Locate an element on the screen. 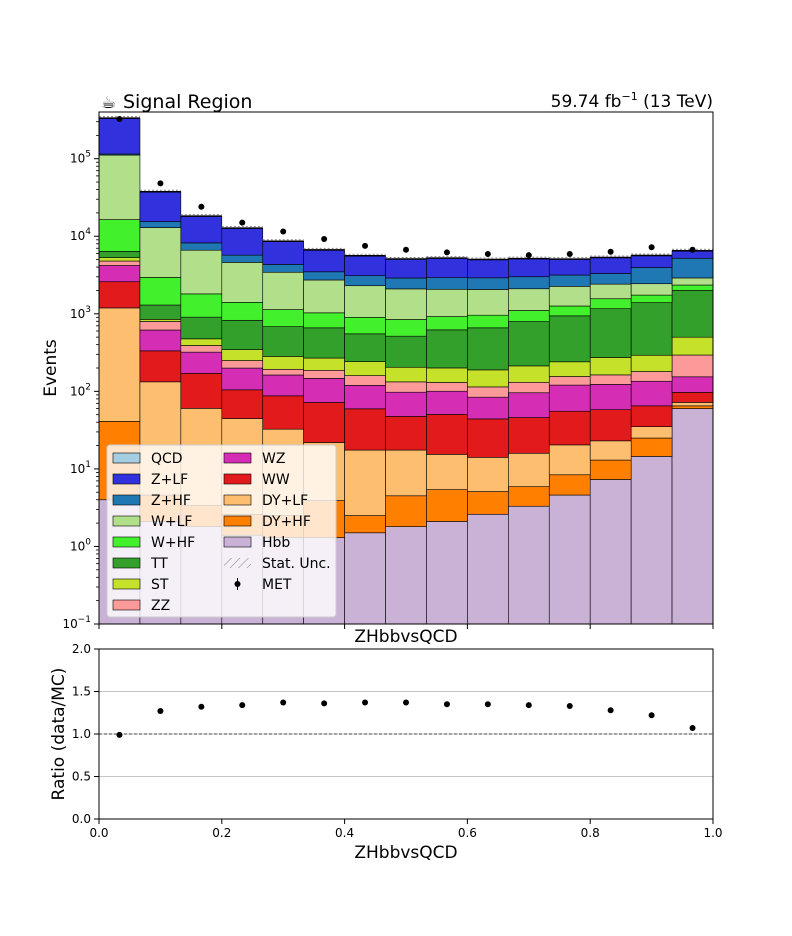 The height and width of the screenshot is (936, 792). ratio-y-axis-ticks: 0.0 0.5 1.0 1.5 2.0 is located at coordinates (85, 734).